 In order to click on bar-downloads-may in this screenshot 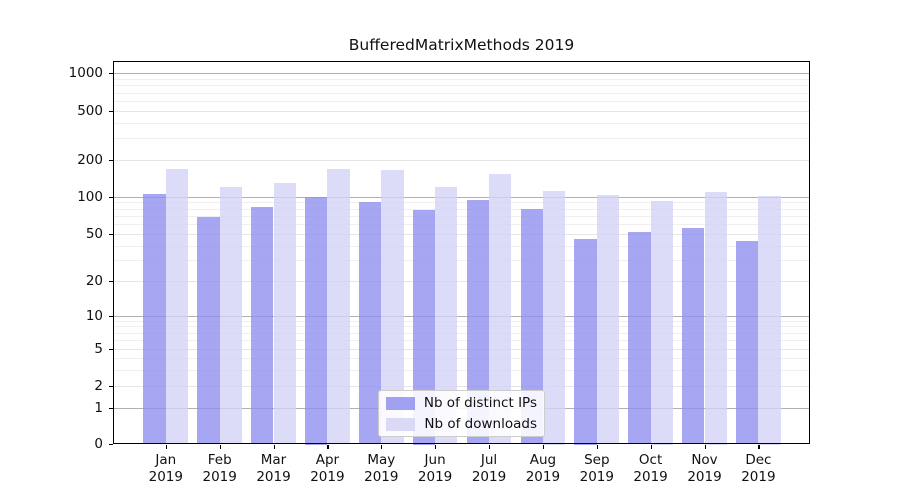, I will do `click(392, 307)`.